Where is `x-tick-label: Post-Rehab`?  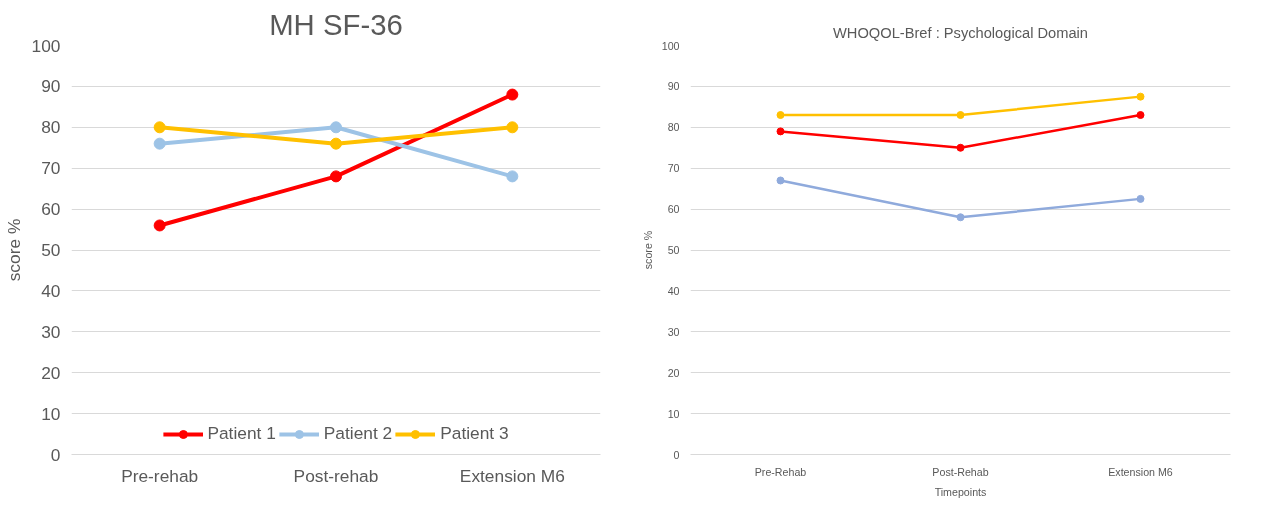 x-tick-label: Post-Rehab is located at coordinates (960, 471).